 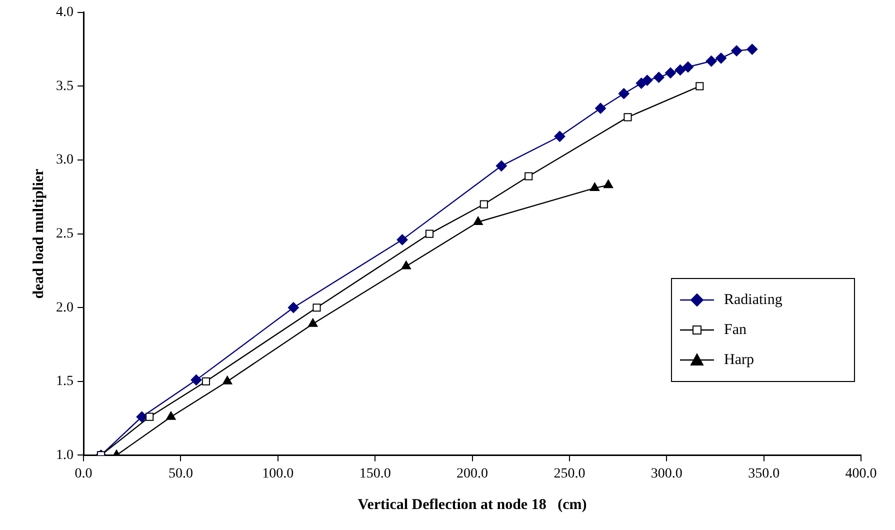 What do you see at coordinates (65, 12) in the screenshot?
I see `y-tick-label: 4.0` at bounding box center [65, 12].